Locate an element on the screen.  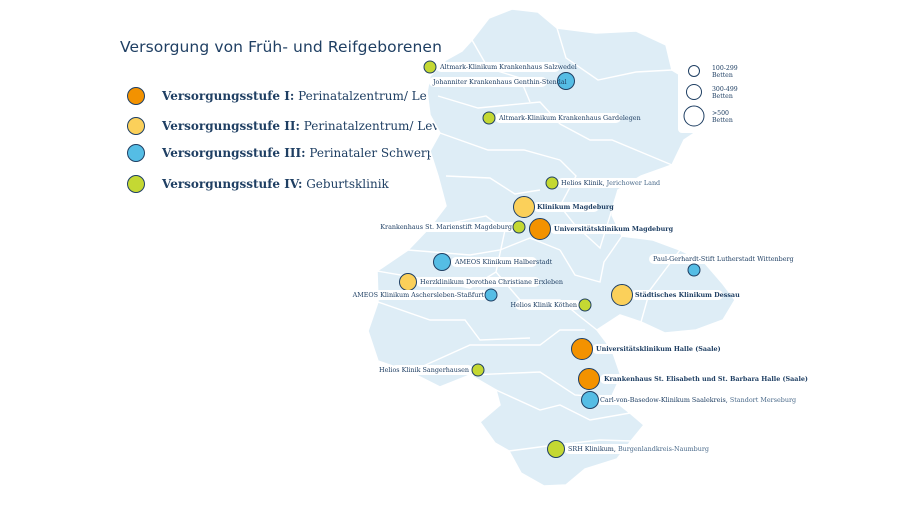
hospital-name: Johanniter Krankenhaus Genthin-Stendal is located at coordinates (499, 82).